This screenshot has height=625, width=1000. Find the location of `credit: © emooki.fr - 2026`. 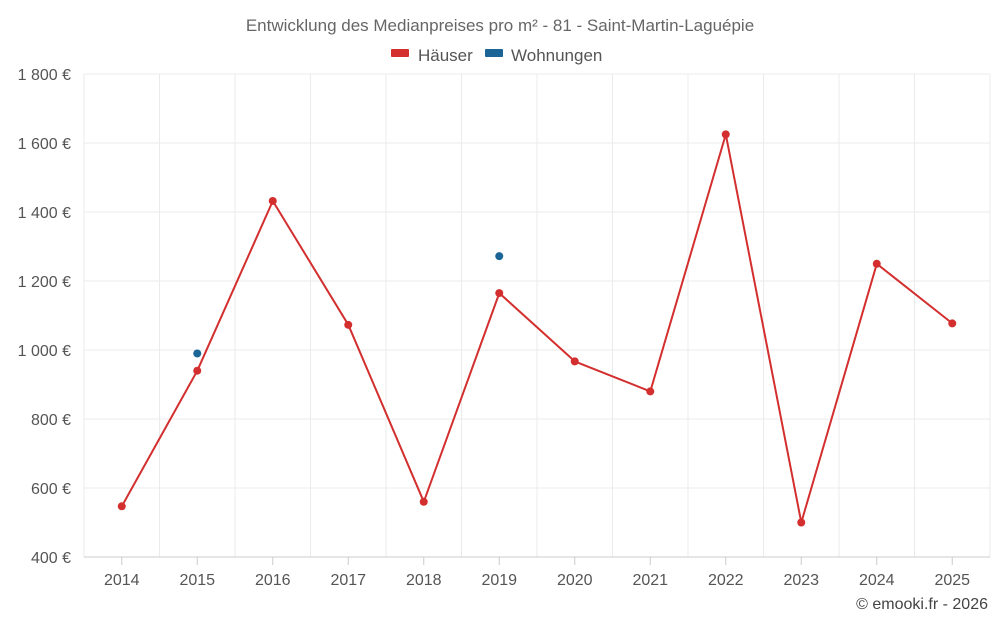

credit: © emooki.fr - 2026 is located at coordinates (922, 604).